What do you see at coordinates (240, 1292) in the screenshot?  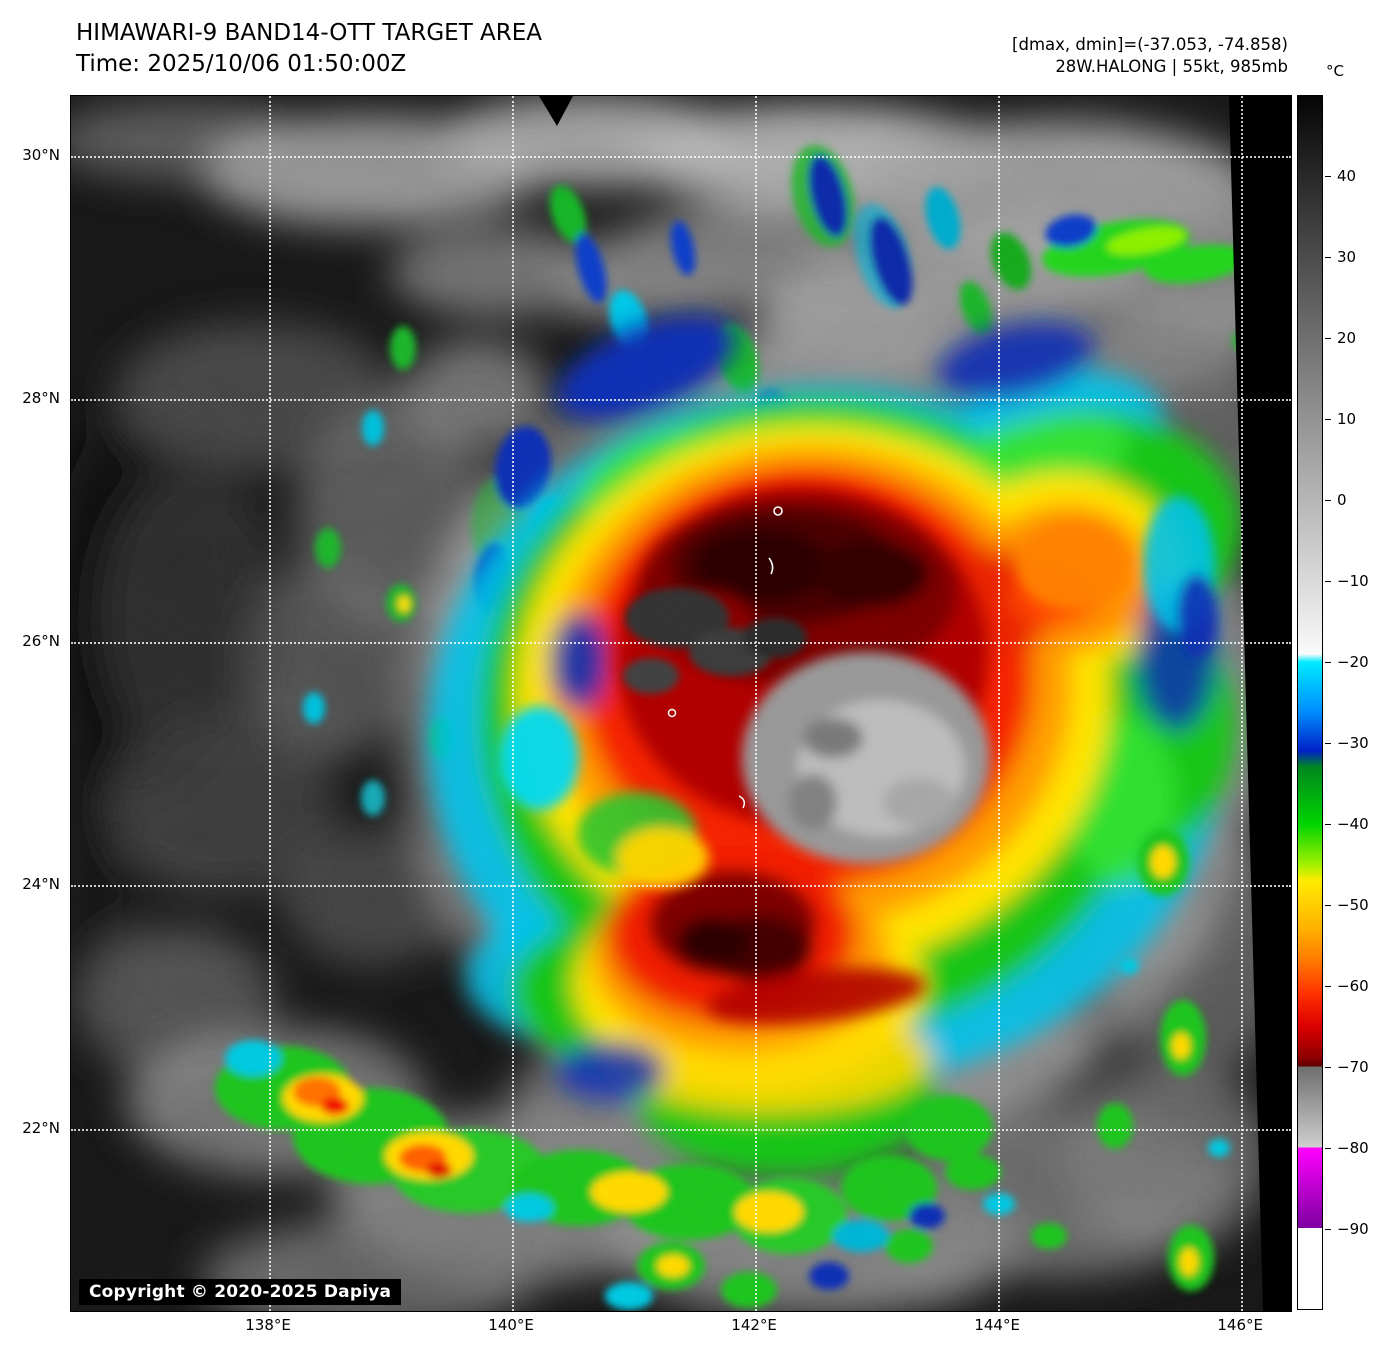 I see `copyright-badge: Copyright © 2020-2025 Dapiya` at bounding box center [240, 1292].